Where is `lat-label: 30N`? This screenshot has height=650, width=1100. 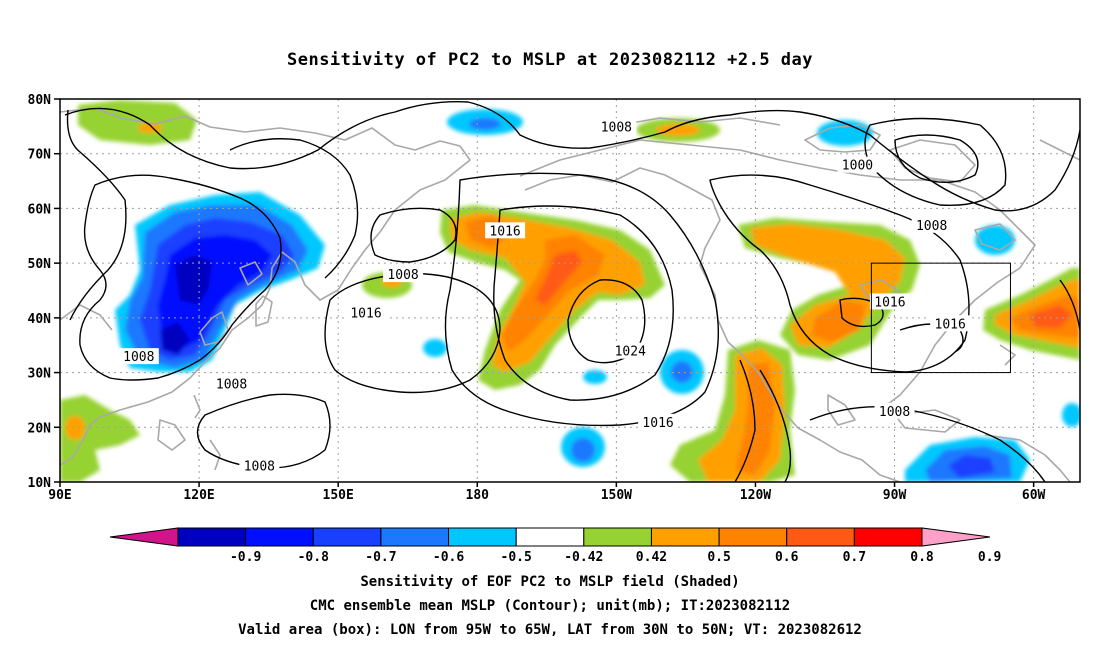 lat-label: 30N is located at coordinates (40, 374).